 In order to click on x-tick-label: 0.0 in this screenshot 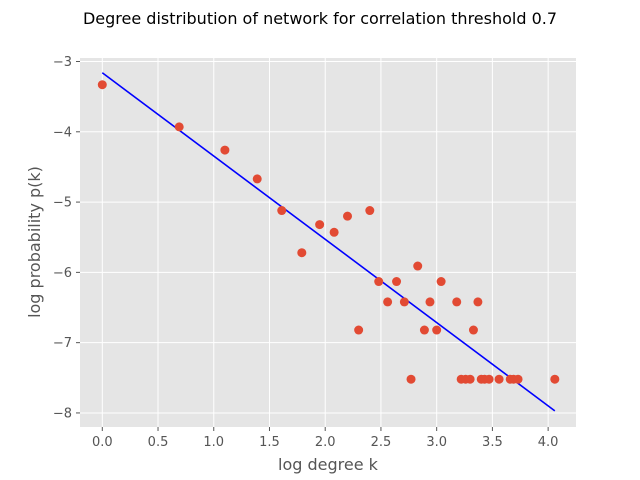, I will do `click(102, 442)`.